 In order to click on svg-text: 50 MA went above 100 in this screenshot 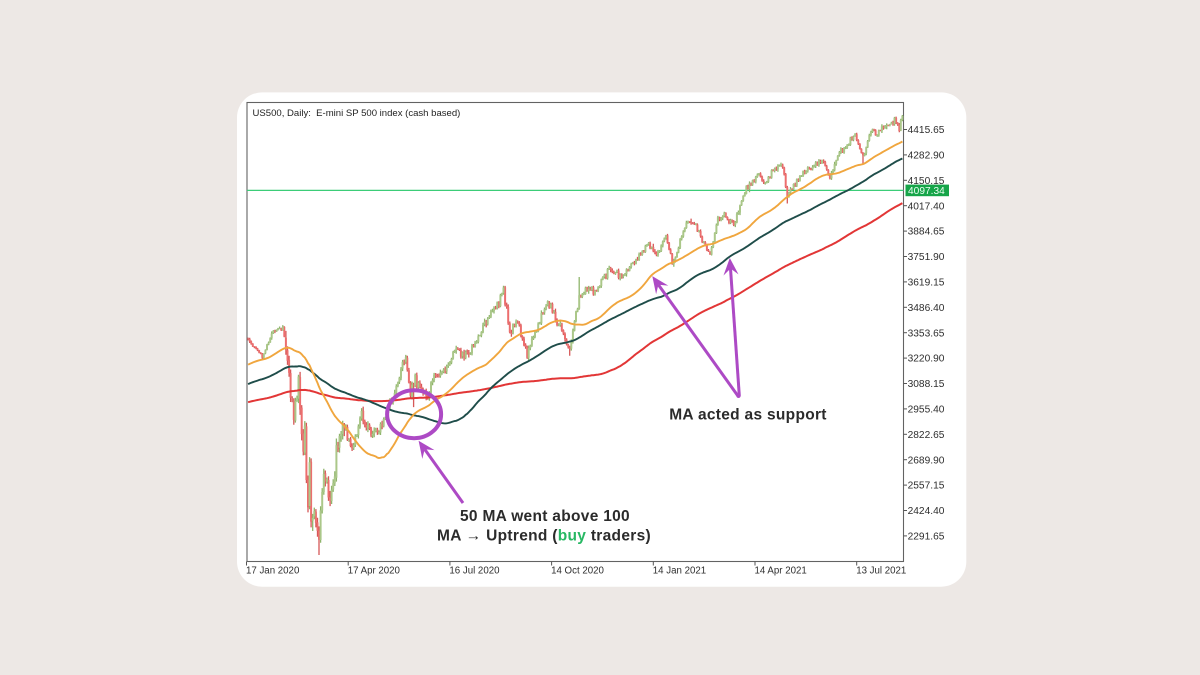, I will do `click(545, 516)`.